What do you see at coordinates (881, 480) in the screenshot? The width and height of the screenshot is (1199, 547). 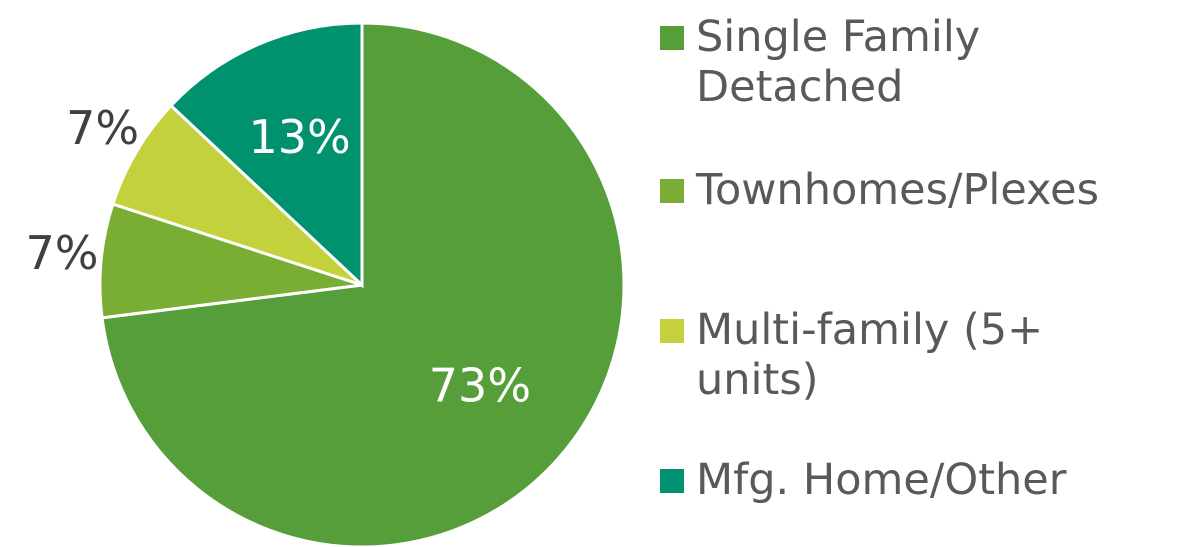 I see `legend-label: Mfg. Home/Other` at bounding box center [881, 480].